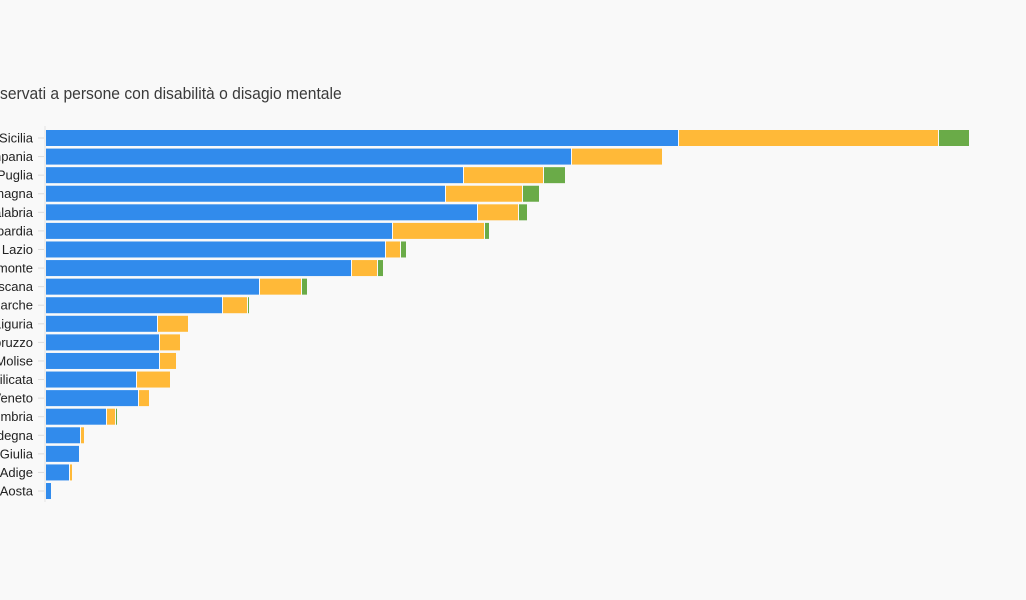  What do you see at coordinates (16, 360) in the screenshot?
I see `category-label: Molise` at bounding box center [16, 360].